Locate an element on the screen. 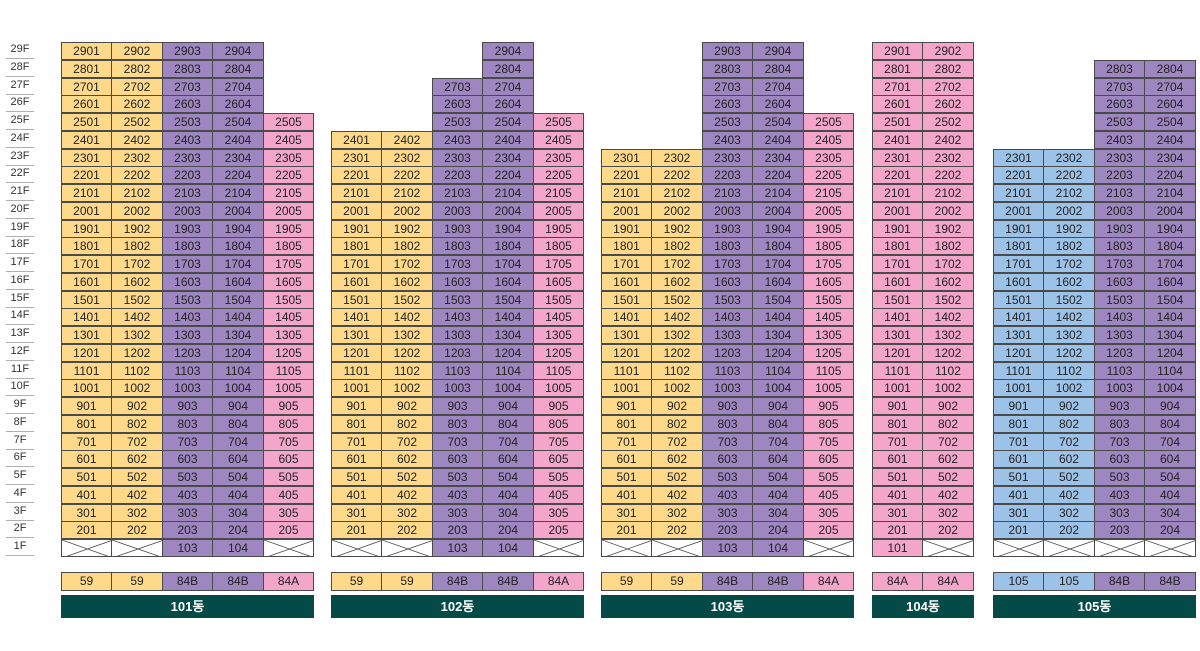 This screenshot has width=1200, height=651. unit-cell: 103 is located at coordinates (727, 548).